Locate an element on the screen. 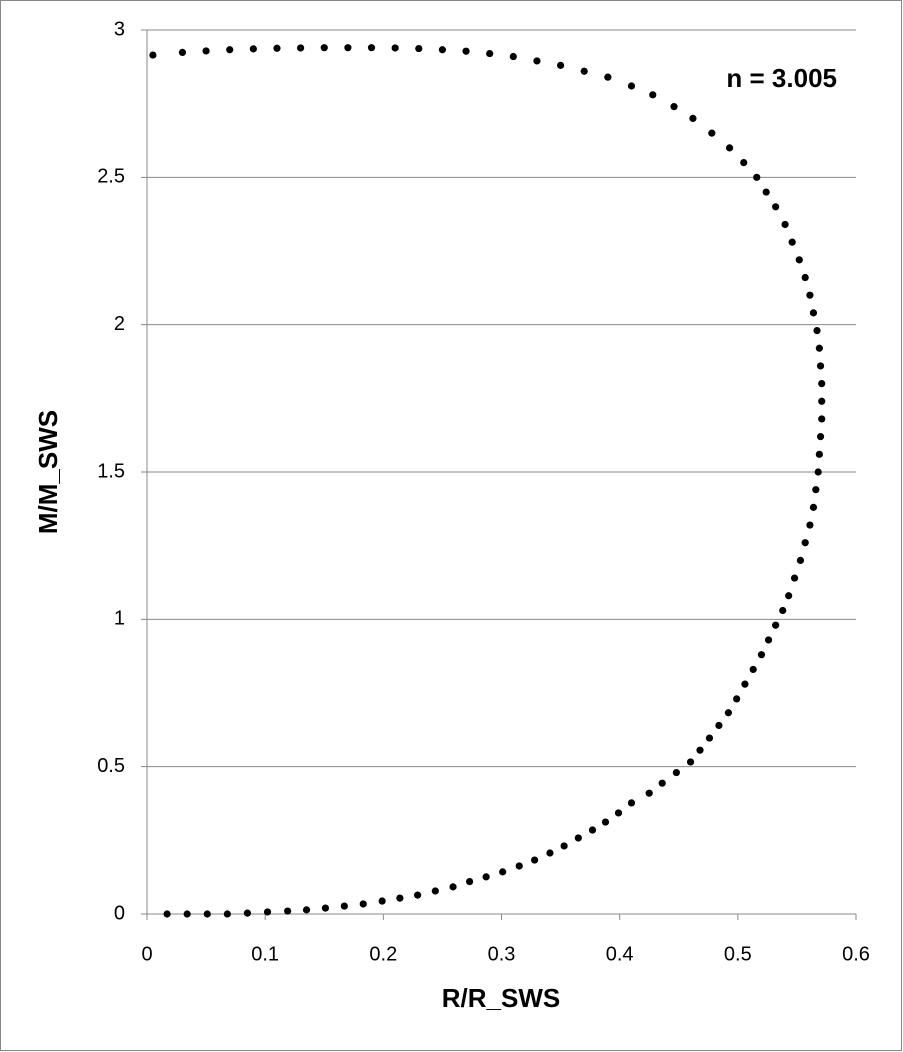  x-axis-label: R/R_SWS is located at coordinates (501, 998).